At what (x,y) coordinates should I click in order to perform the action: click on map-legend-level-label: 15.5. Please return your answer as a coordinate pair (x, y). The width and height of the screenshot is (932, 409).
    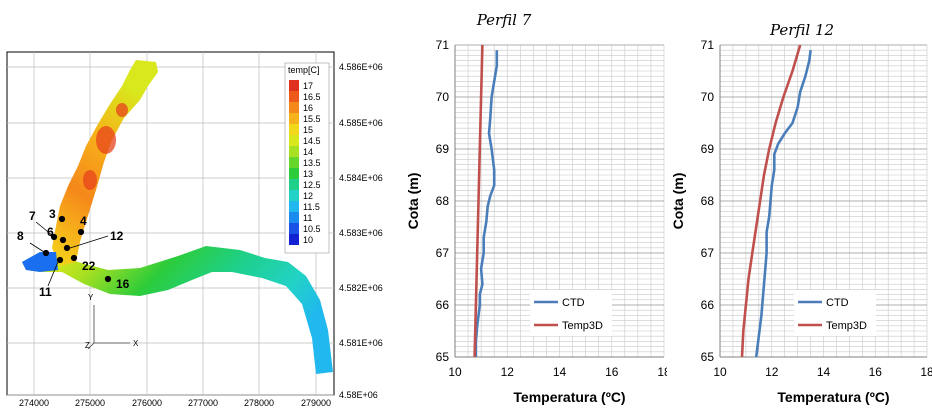
    Looking at the image, I should click on (312, 119).